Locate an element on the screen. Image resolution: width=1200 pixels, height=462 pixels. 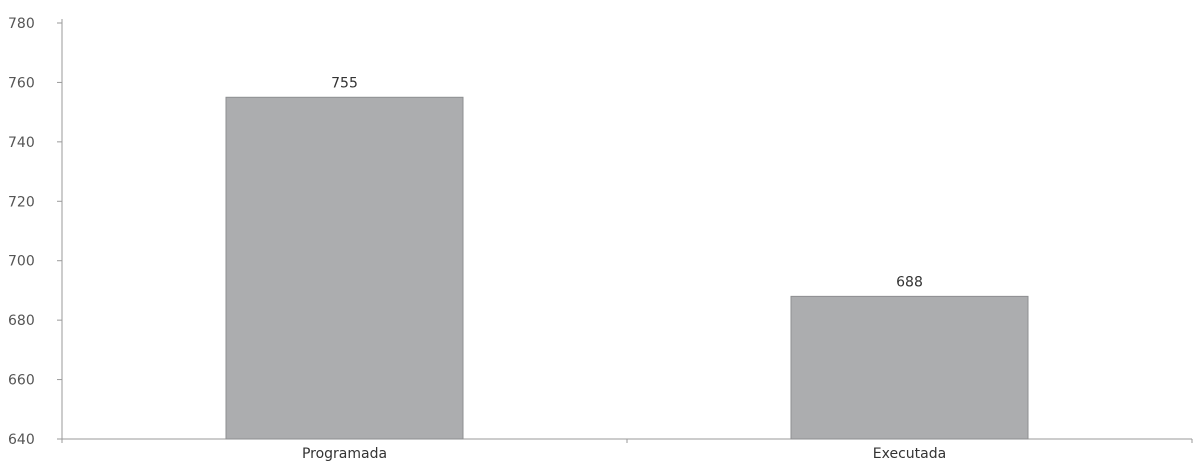
y-tick-label: 640 is located at coordinates (21, 440).